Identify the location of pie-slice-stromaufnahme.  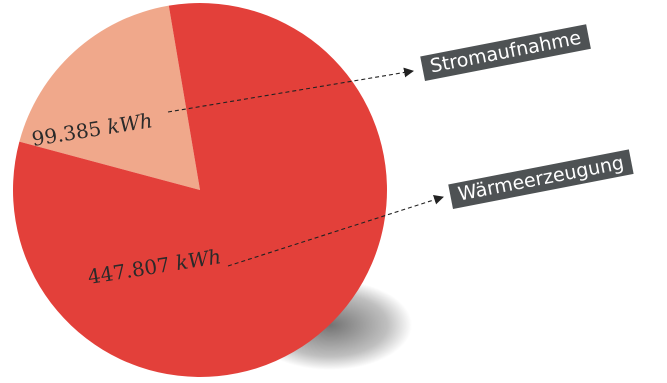
(109, 97).